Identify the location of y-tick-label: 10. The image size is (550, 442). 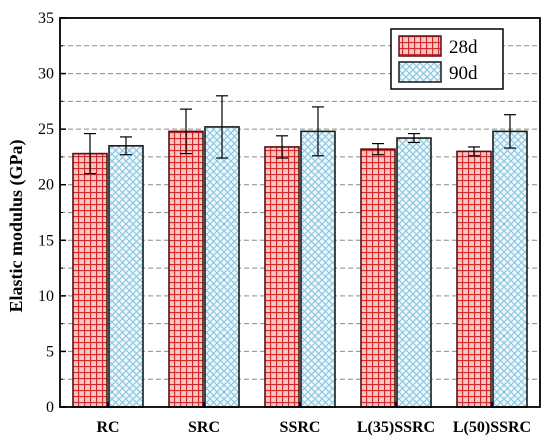
(46, 296).